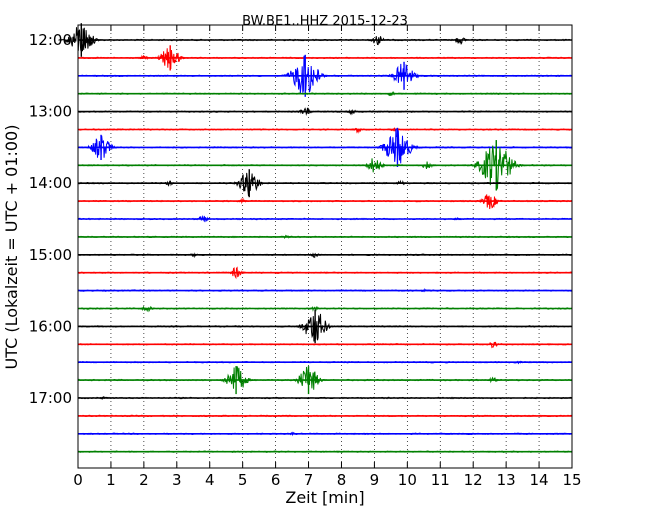 This screenshot has width=650, height=520. Describe the element at coordinates (325, 21) in the screenshot. I see `chart-title: BW.BE1..HHZ 2015-12-23` at that location.